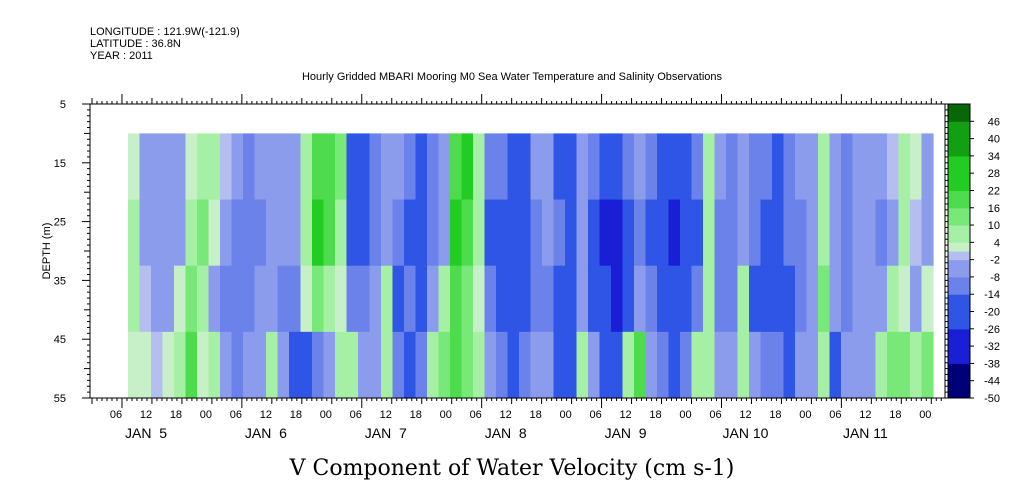 This screenshot has width=1009, height=504. Describe the element at coordinates (959, 251) in the screenshot. I see `colorbar-frame` at that location.